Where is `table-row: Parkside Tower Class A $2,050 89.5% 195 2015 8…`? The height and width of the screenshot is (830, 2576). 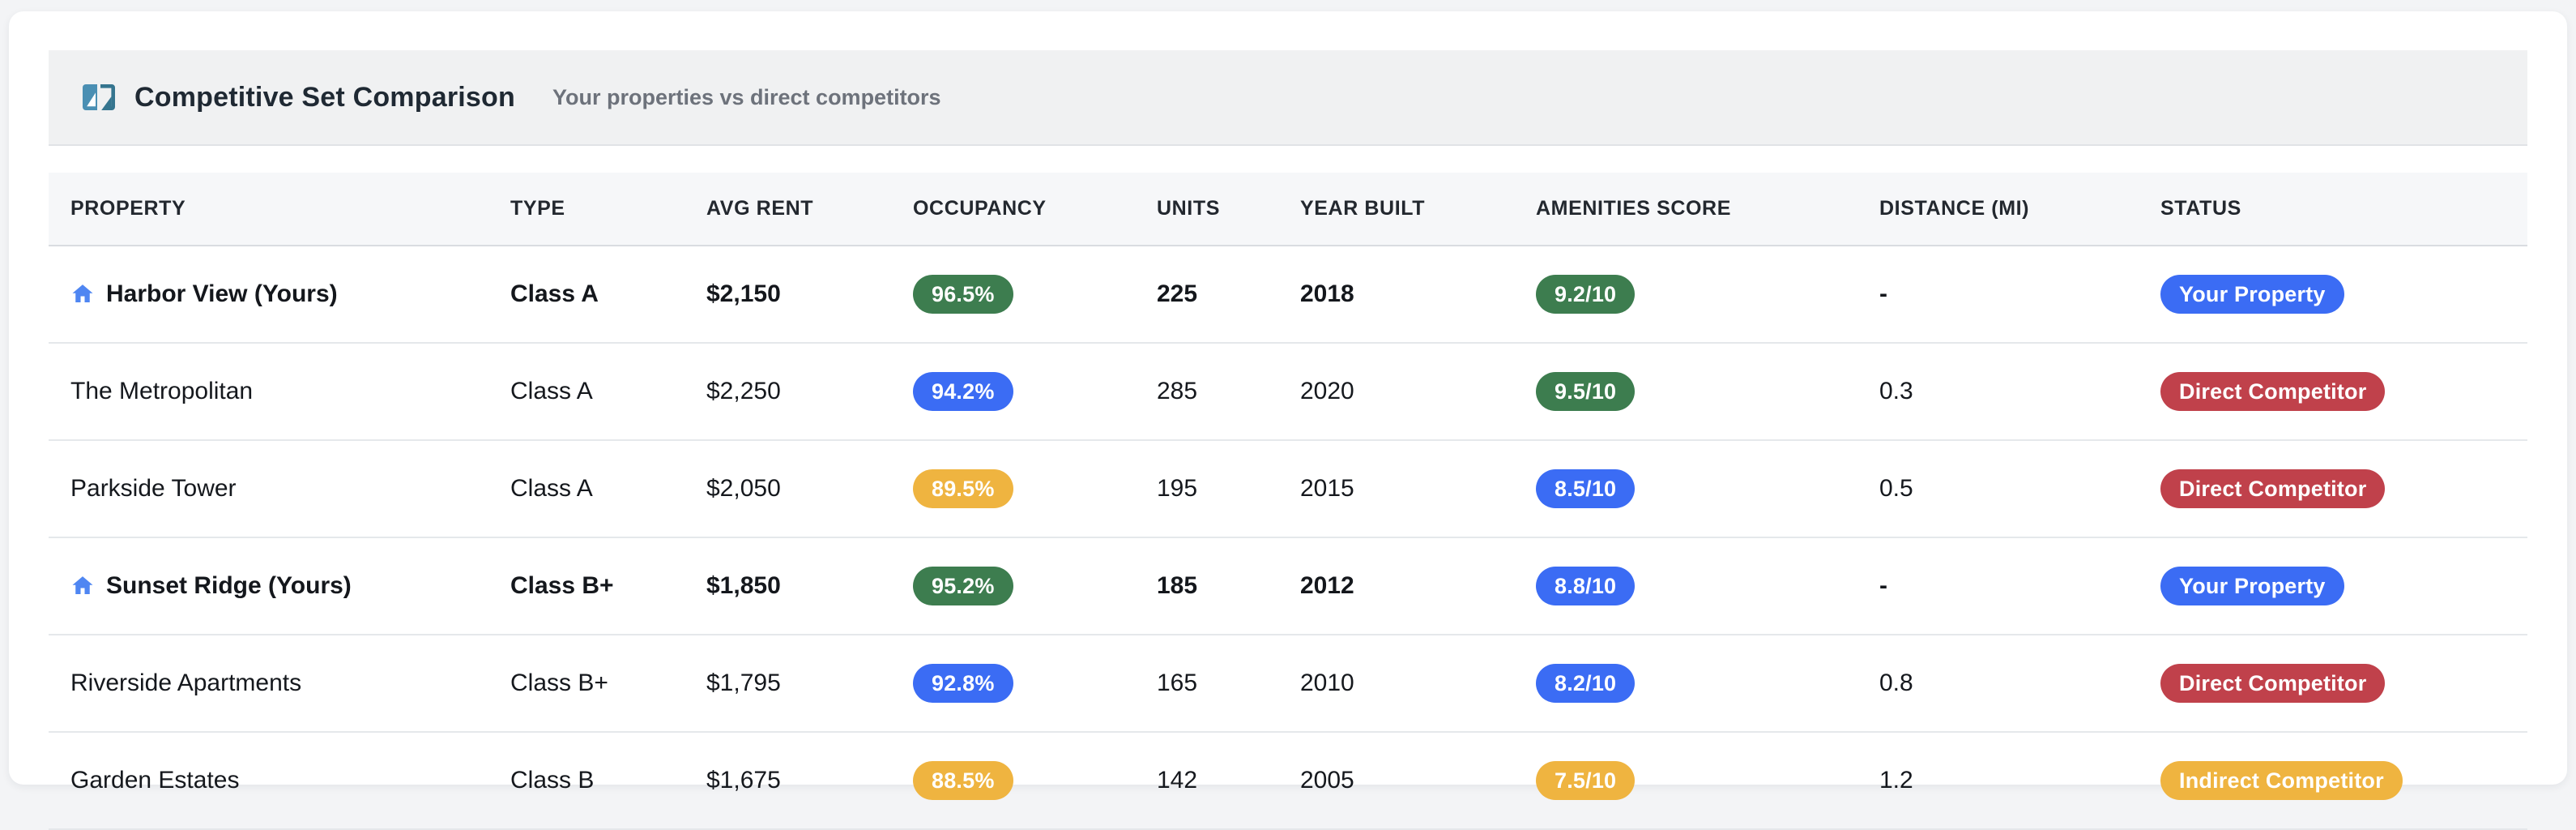
table-row: Parkside Tower Class A $2,050 89.5% 195 2015 8… is located at coordinates (1288, 489).